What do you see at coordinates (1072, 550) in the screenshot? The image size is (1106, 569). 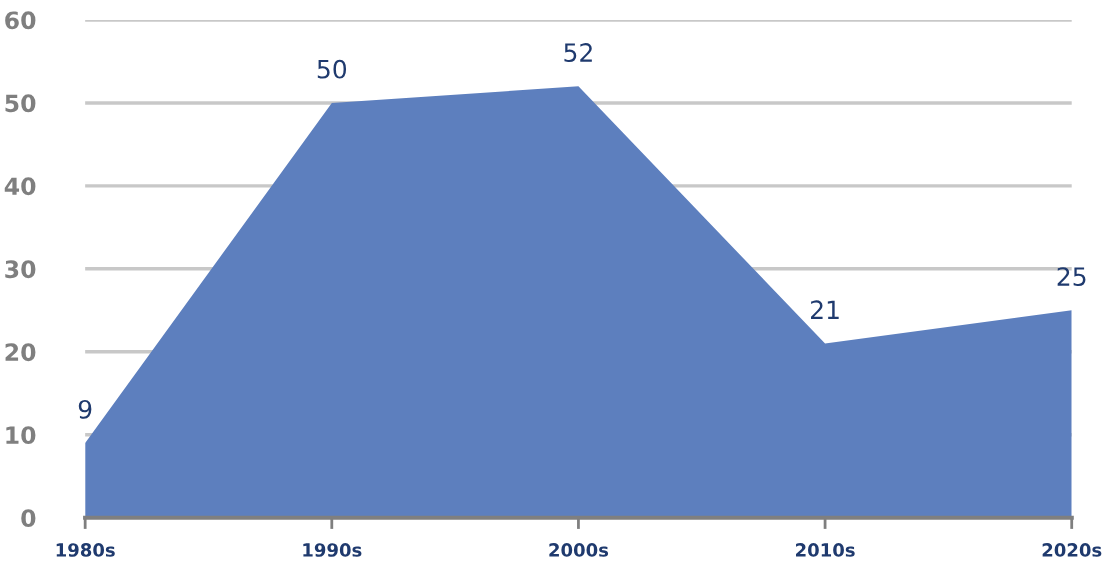 I see `x-tick-label: 2020s` at bounding box center [1072, 550].